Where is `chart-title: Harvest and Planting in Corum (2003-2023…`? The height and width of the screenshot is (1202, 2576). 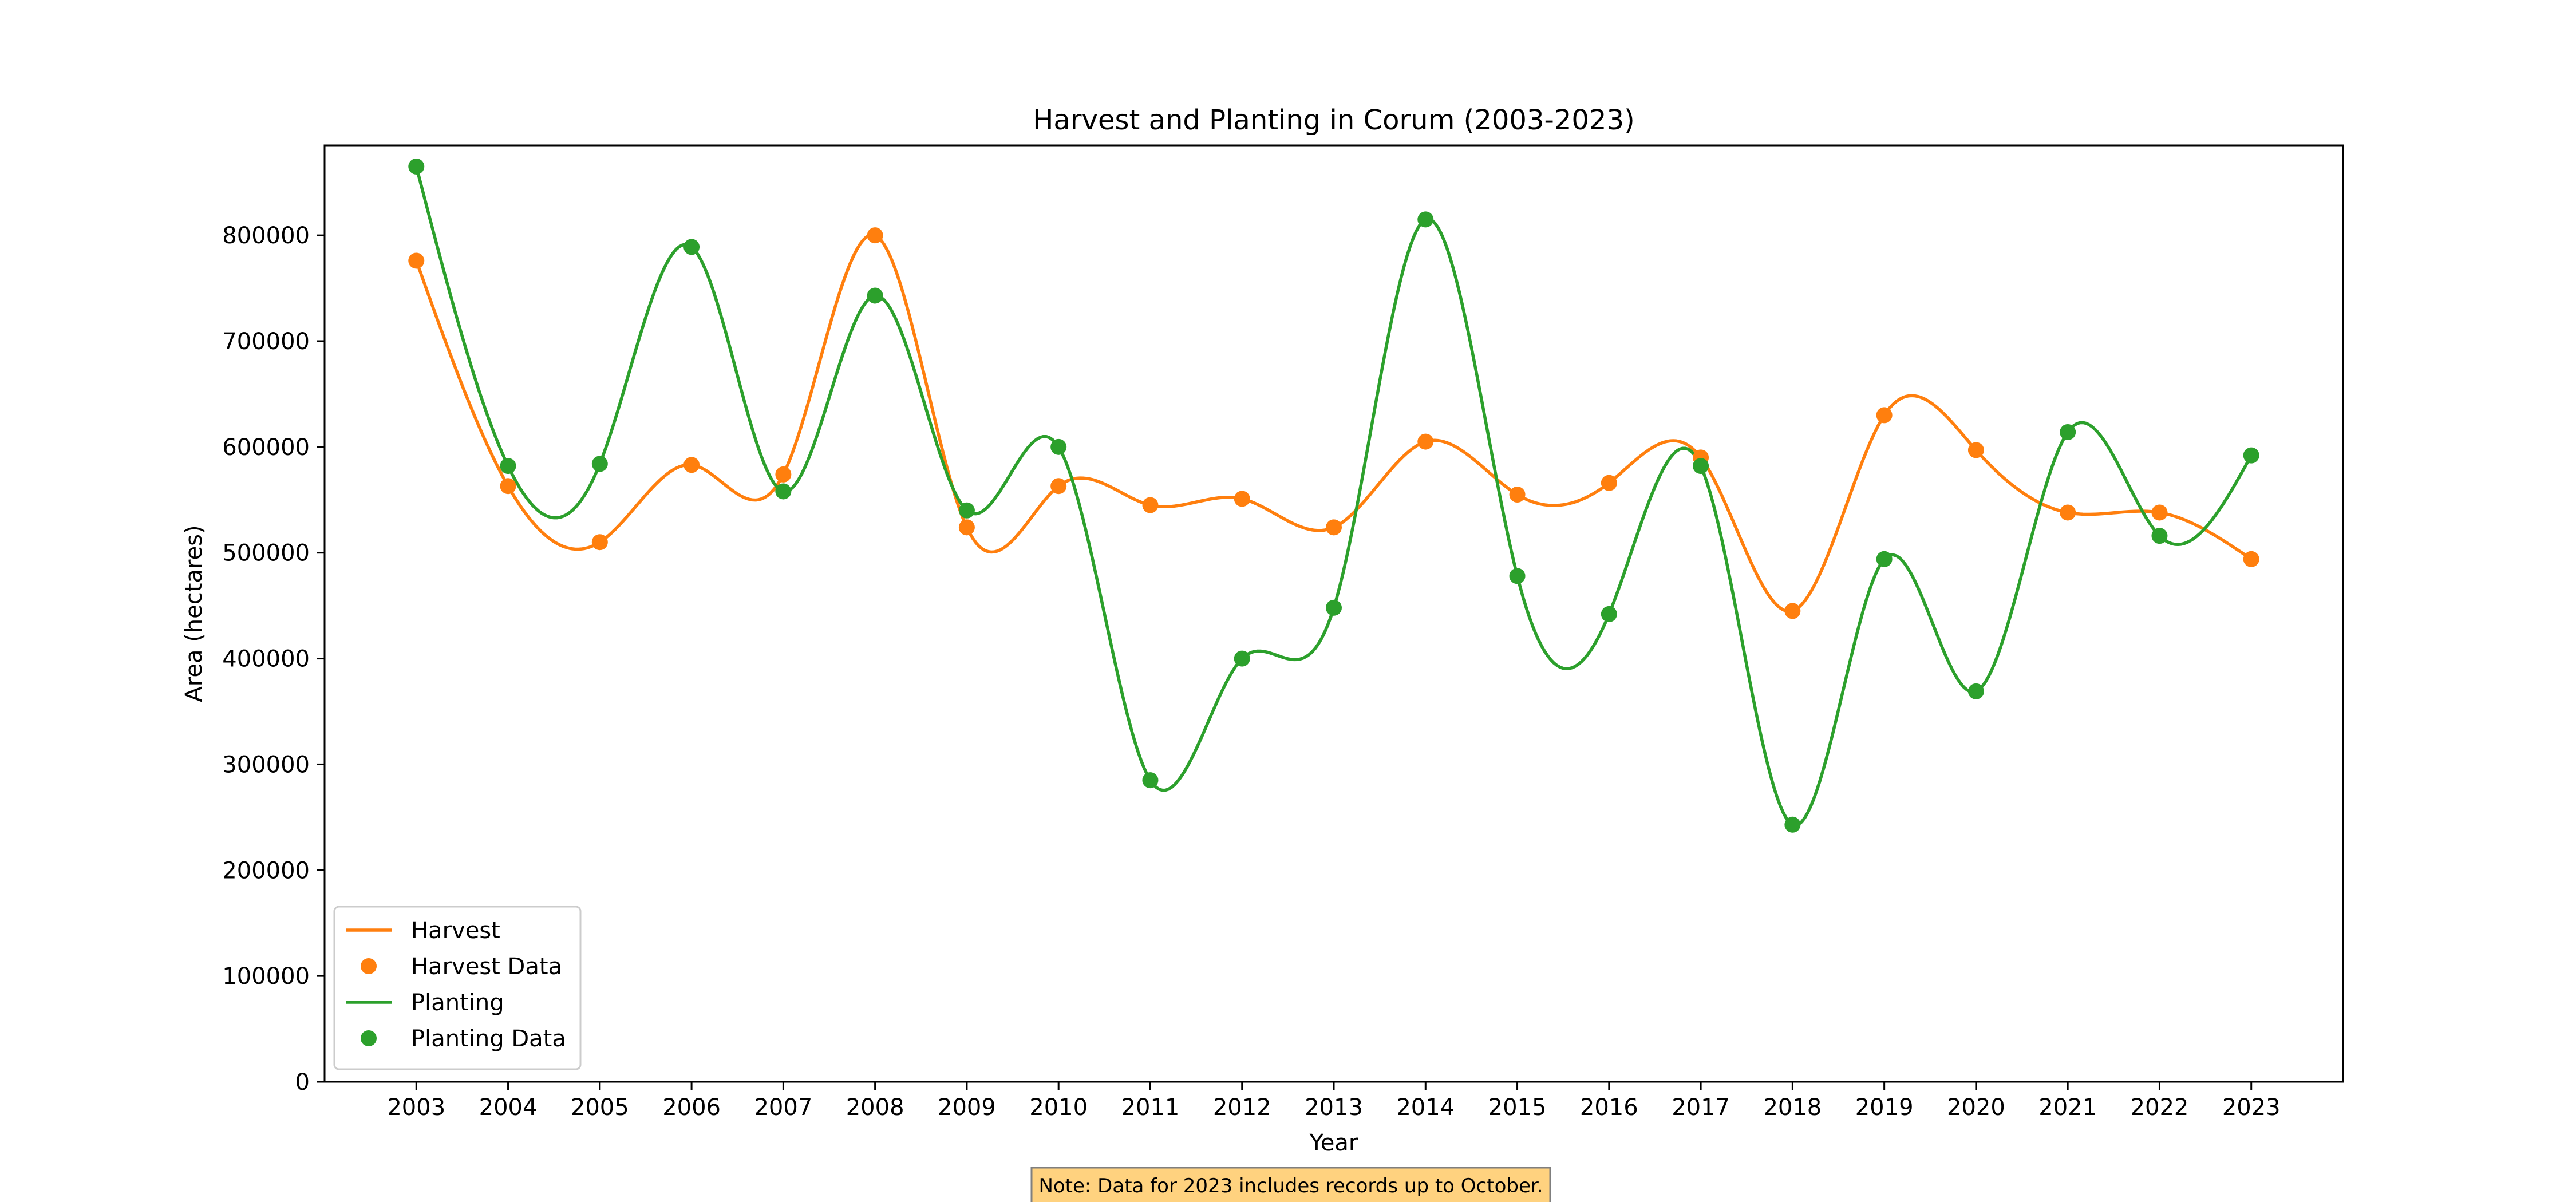 chart-title: Harvest and Planting in Corum (2003-2023… is located at coordinates (1333, 120).